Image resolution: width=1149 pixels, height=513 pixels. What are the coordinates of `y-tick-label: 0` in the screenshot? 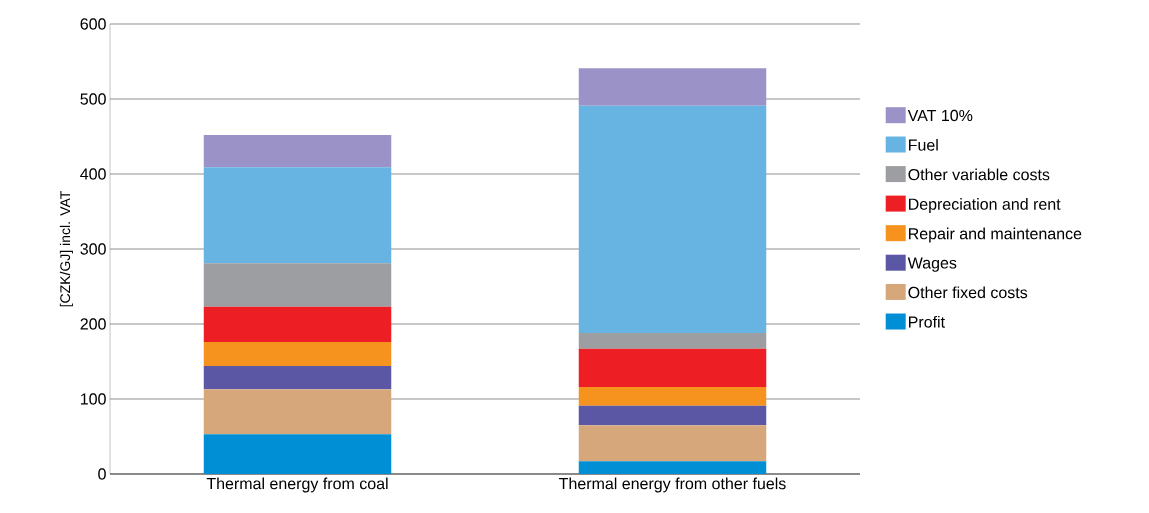 It's located at (102, 474).